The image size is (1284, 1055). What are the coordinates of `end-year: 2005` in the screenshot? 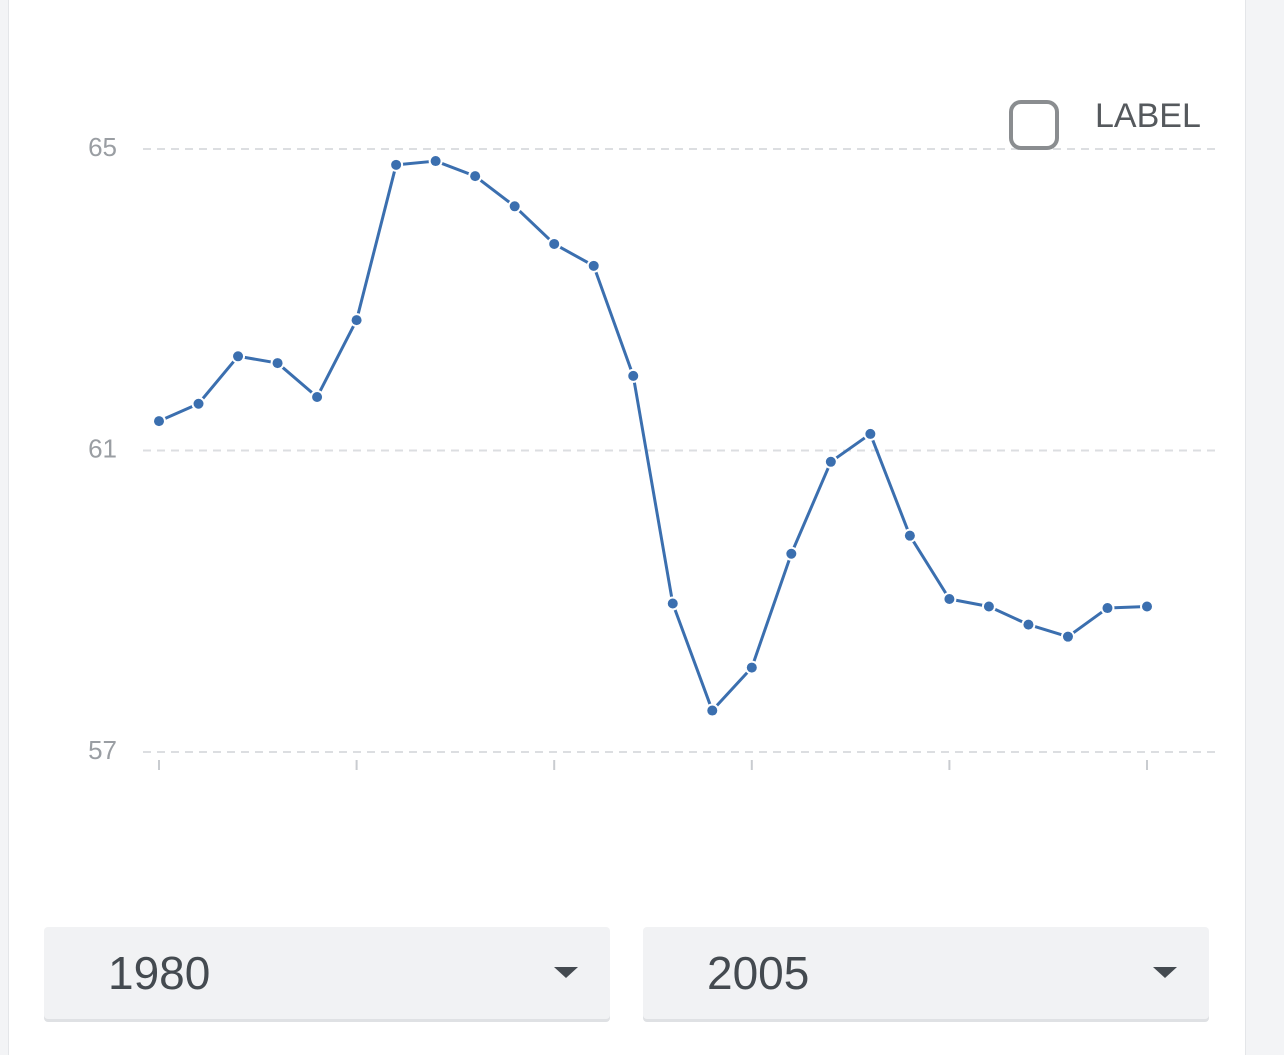 It's located at (758, 973).